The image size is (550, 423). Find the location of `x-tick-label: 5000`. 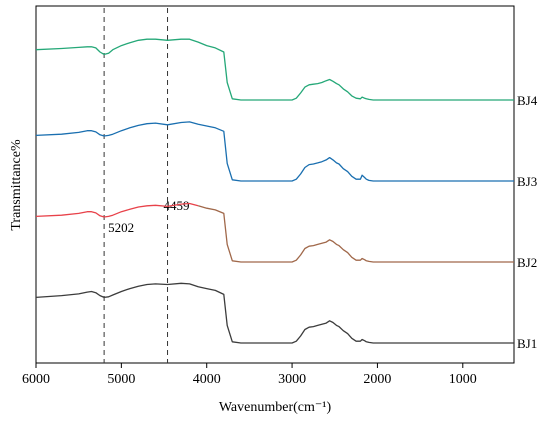

x-tick-label: 5000 is located at coordinates (121, 379).